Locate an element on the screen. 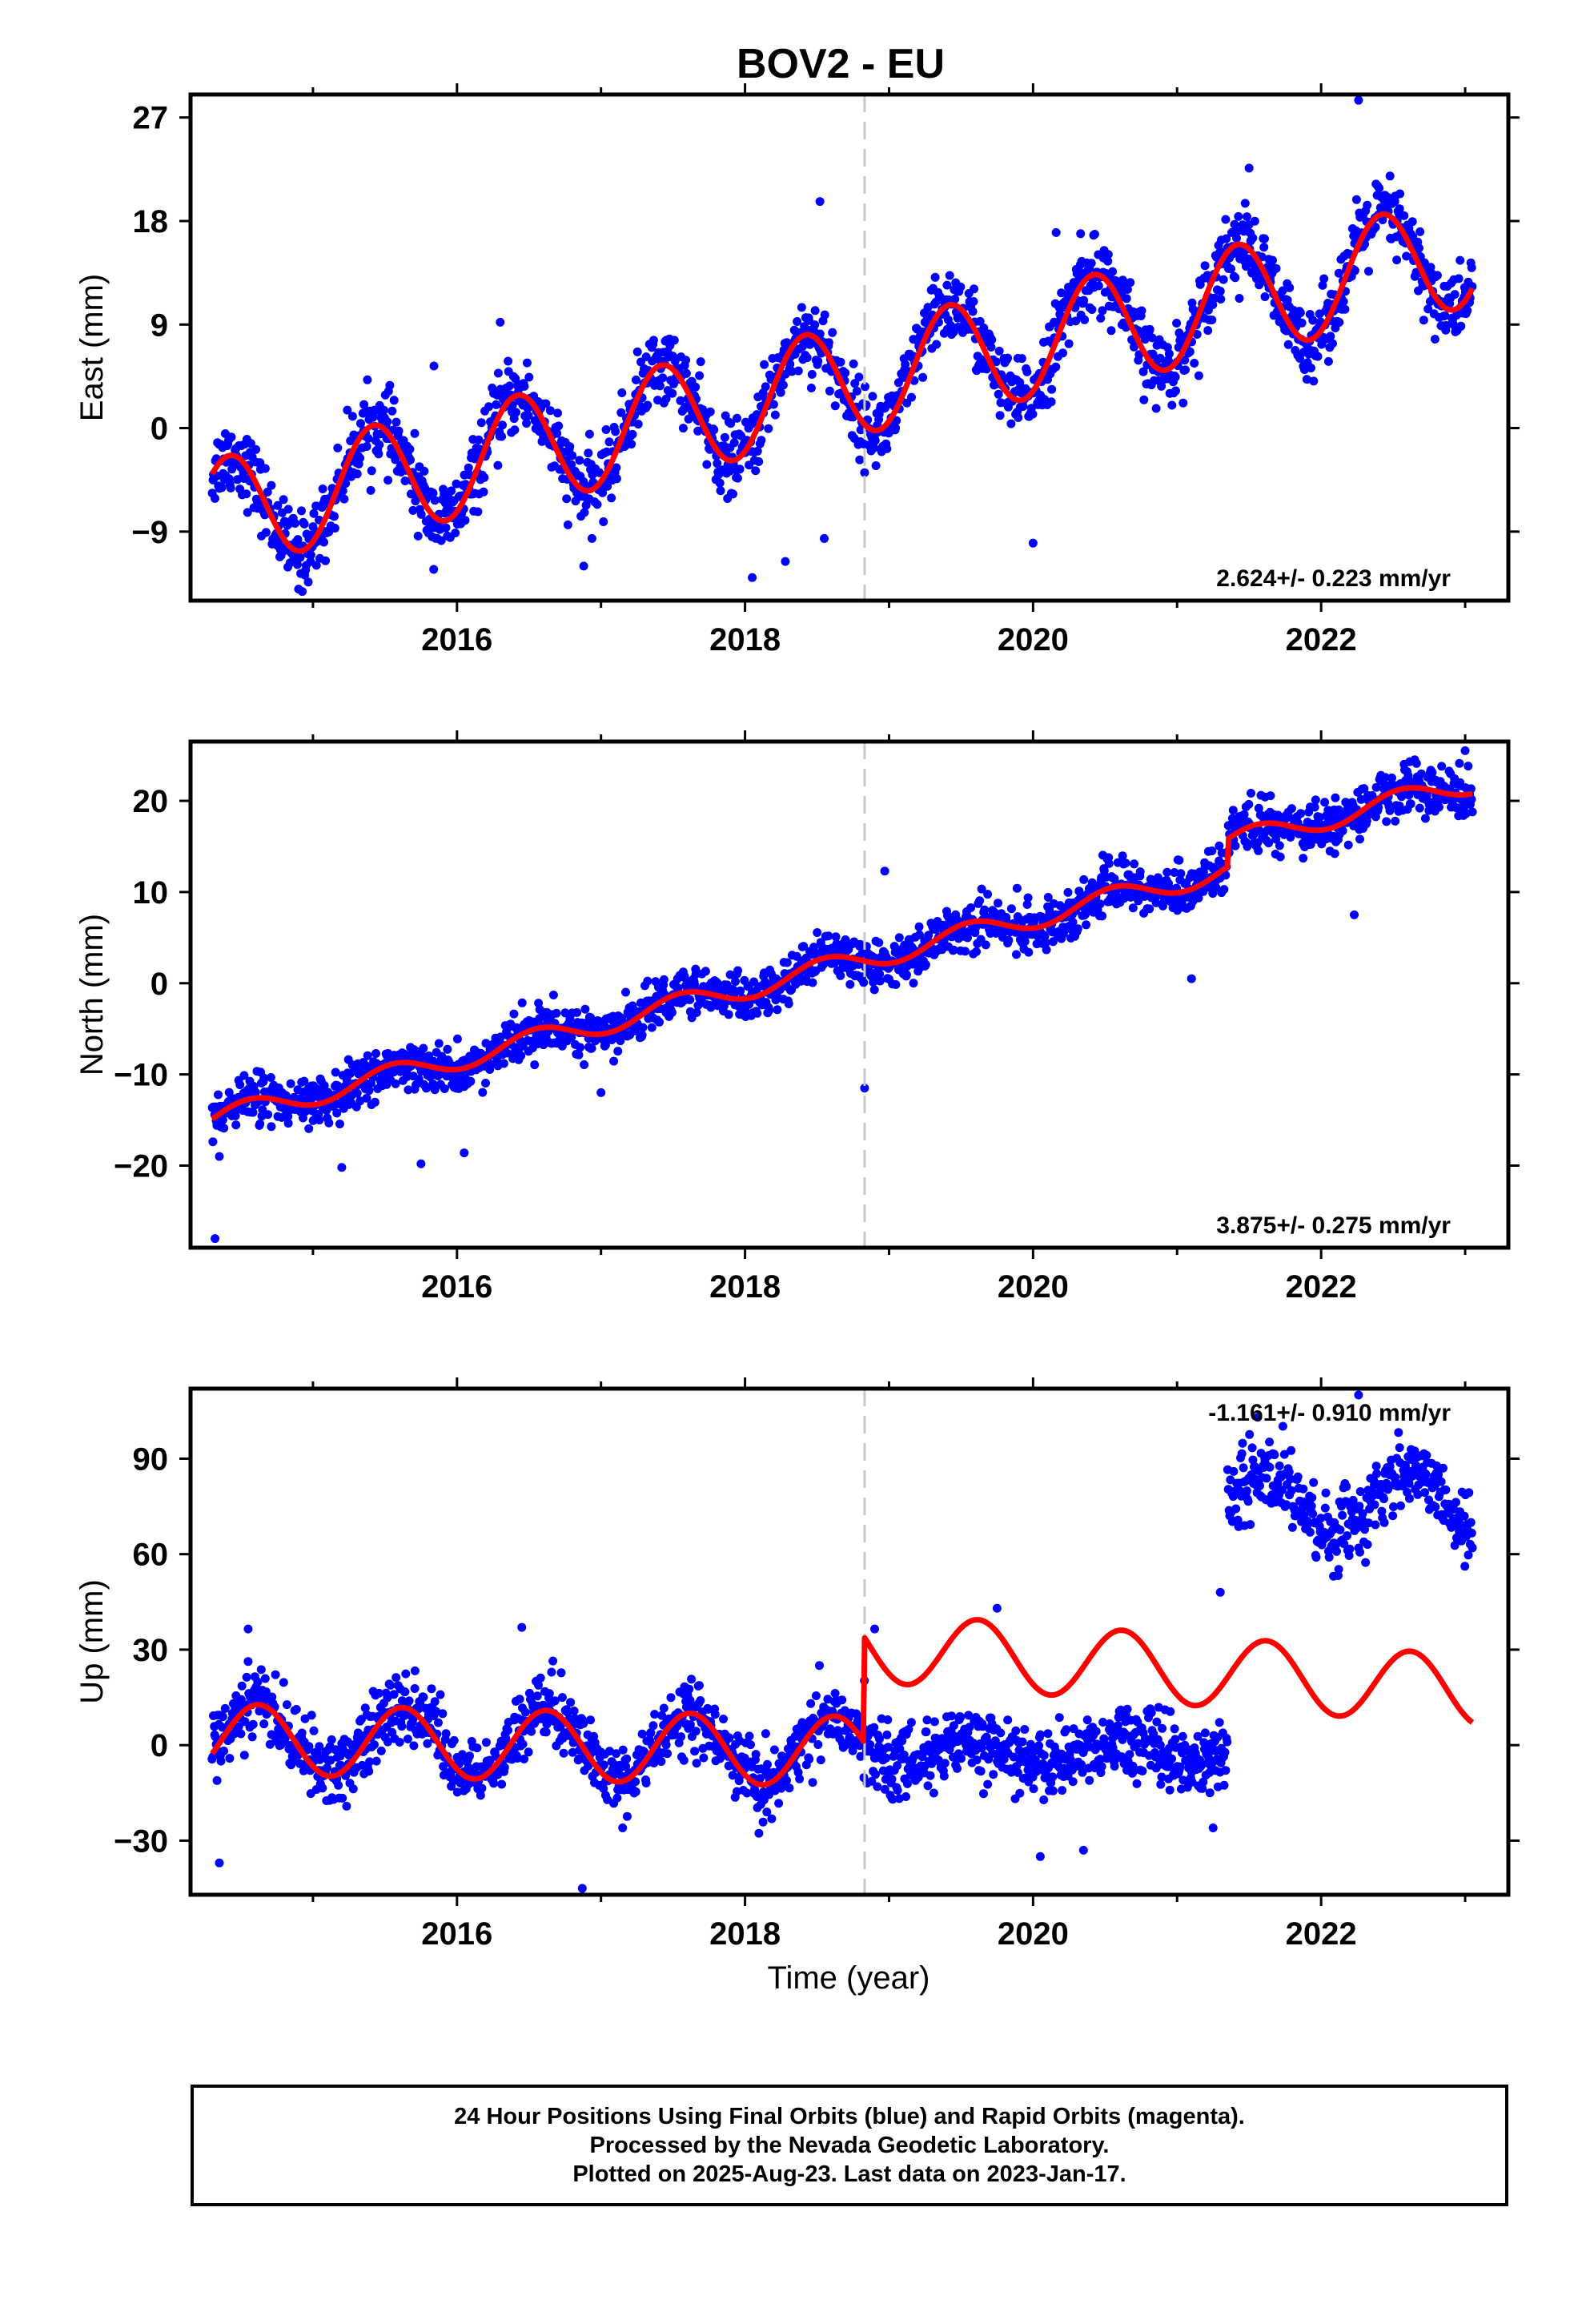 The height and width of the screenshot is (2324, 1582). y-tick-label: 0 is located at coordinates (159, 430).